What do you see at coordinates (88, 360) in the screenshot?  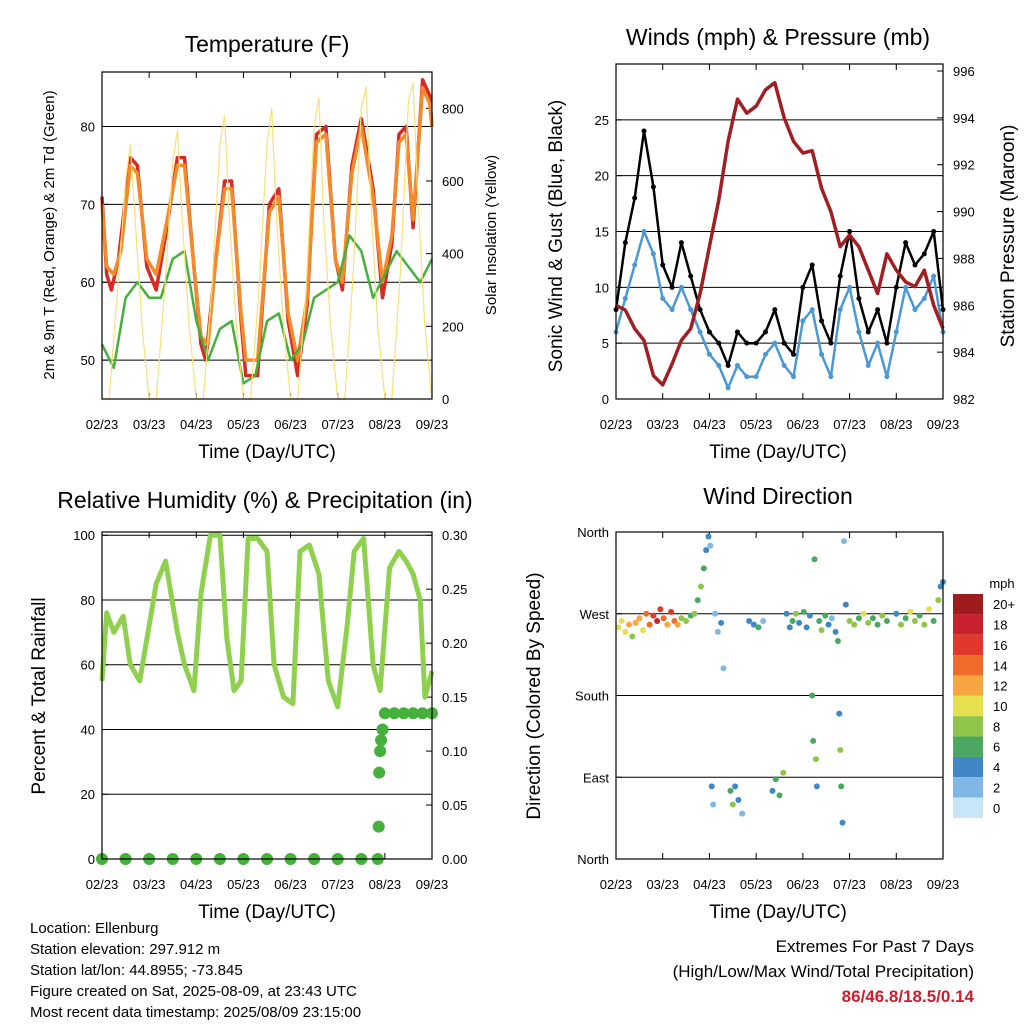 I see `y-tick-label: 50` at bounding box center [88, 360].